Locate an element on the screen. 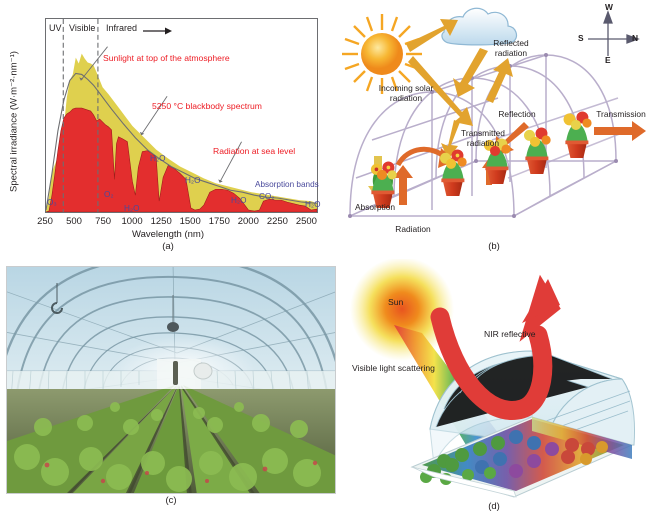 The width and height of the screenshot is (652, 519). hanging-lamp is located at coordinates (173, 313).